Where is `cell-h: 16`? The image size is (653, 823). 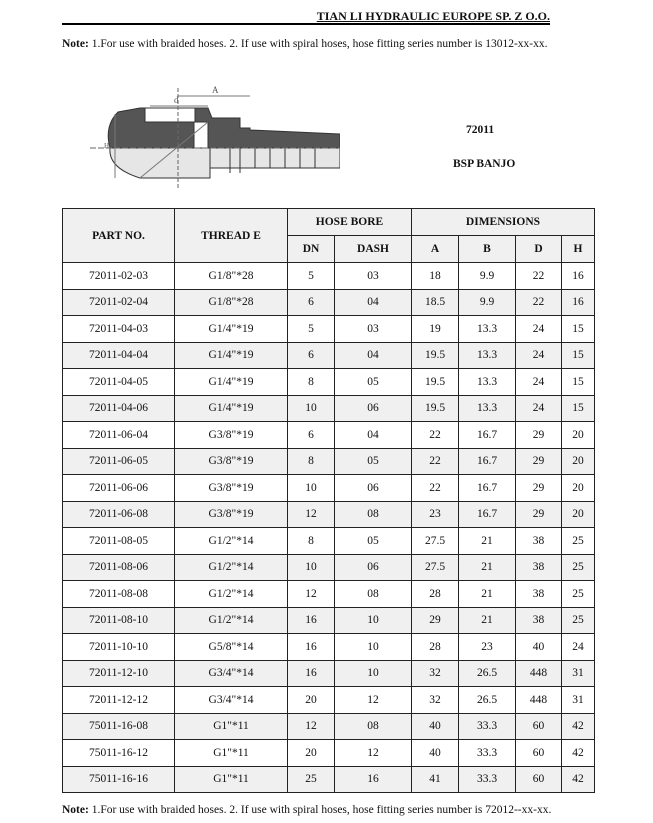
cell-h: 16 is located at coordinates (578, 302).